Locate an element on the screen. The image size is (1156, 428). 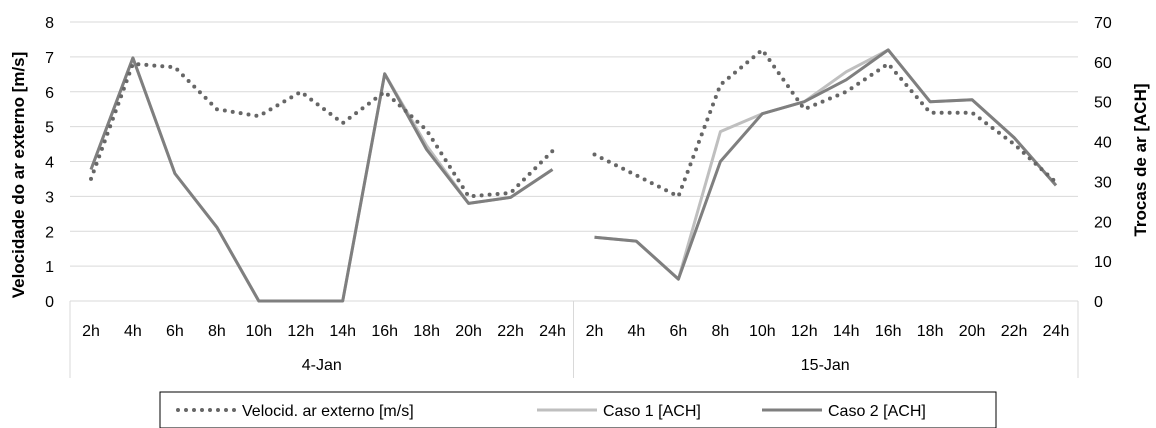
y-left-tick-label: 8 is located at coordinates (49, 23).